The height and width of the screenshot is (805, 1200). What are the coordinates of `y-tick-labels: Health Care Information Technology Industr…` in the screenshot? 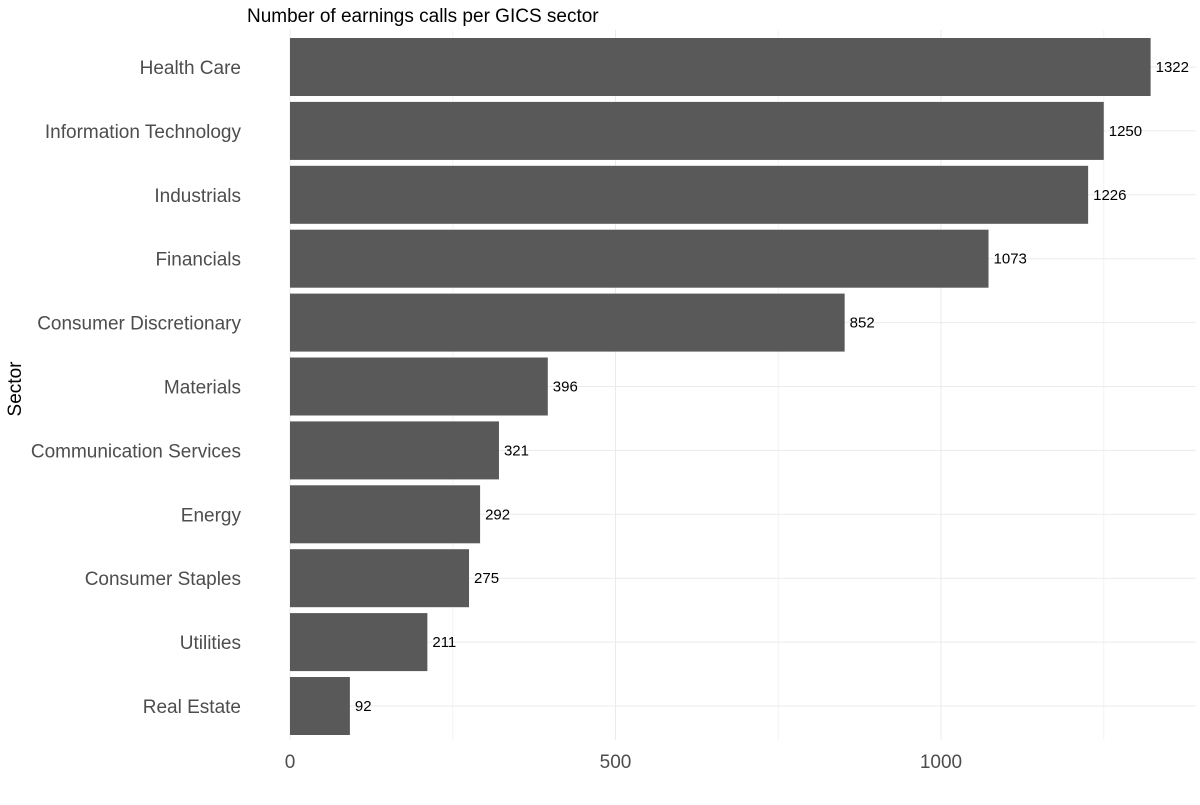 It's located at (136, 388).